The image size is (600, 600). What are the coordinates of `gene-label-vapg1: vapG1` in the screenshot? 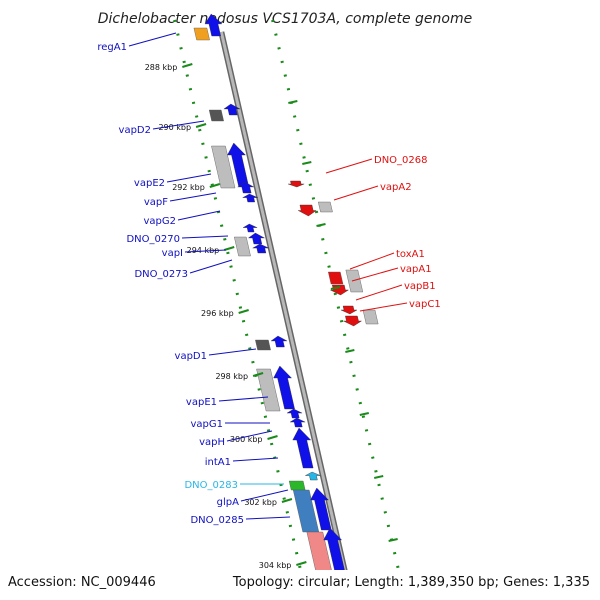 It's located at (230, 424).